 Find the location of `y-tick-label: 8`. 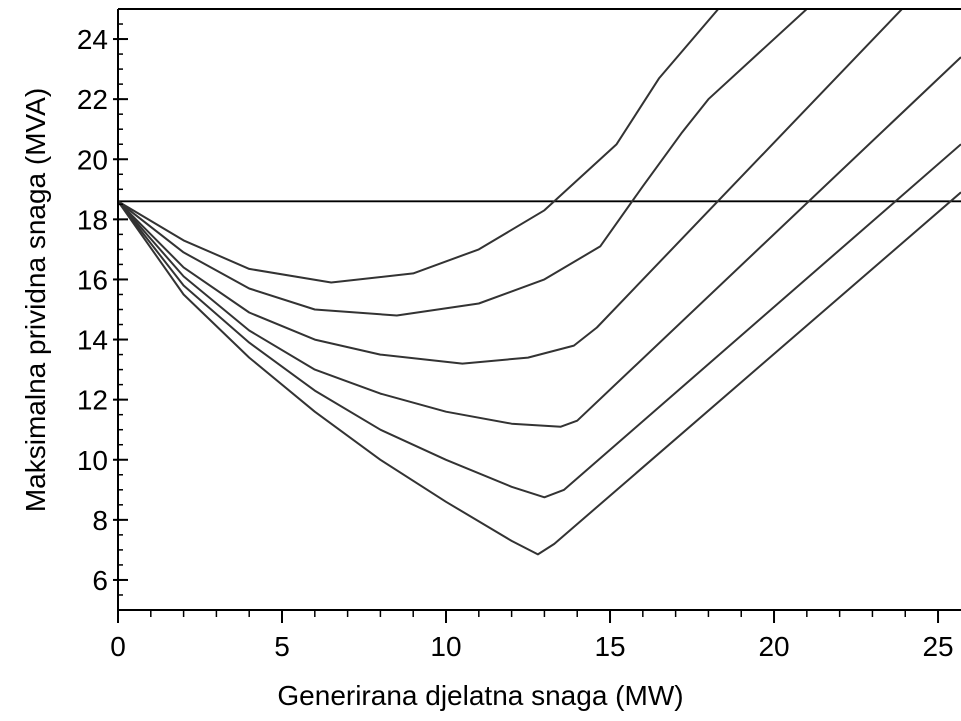

y-tick-label: 8 is located at coordinates (100, 520).